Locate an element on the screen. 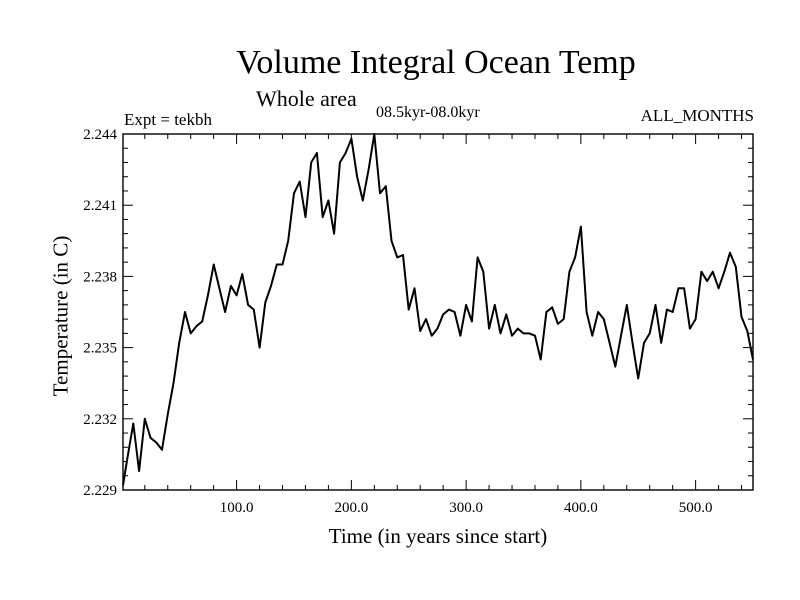 The height and width of the screenshot is (600, 800). x-tick-label: 300.0 is located at coordinates (466, 508).